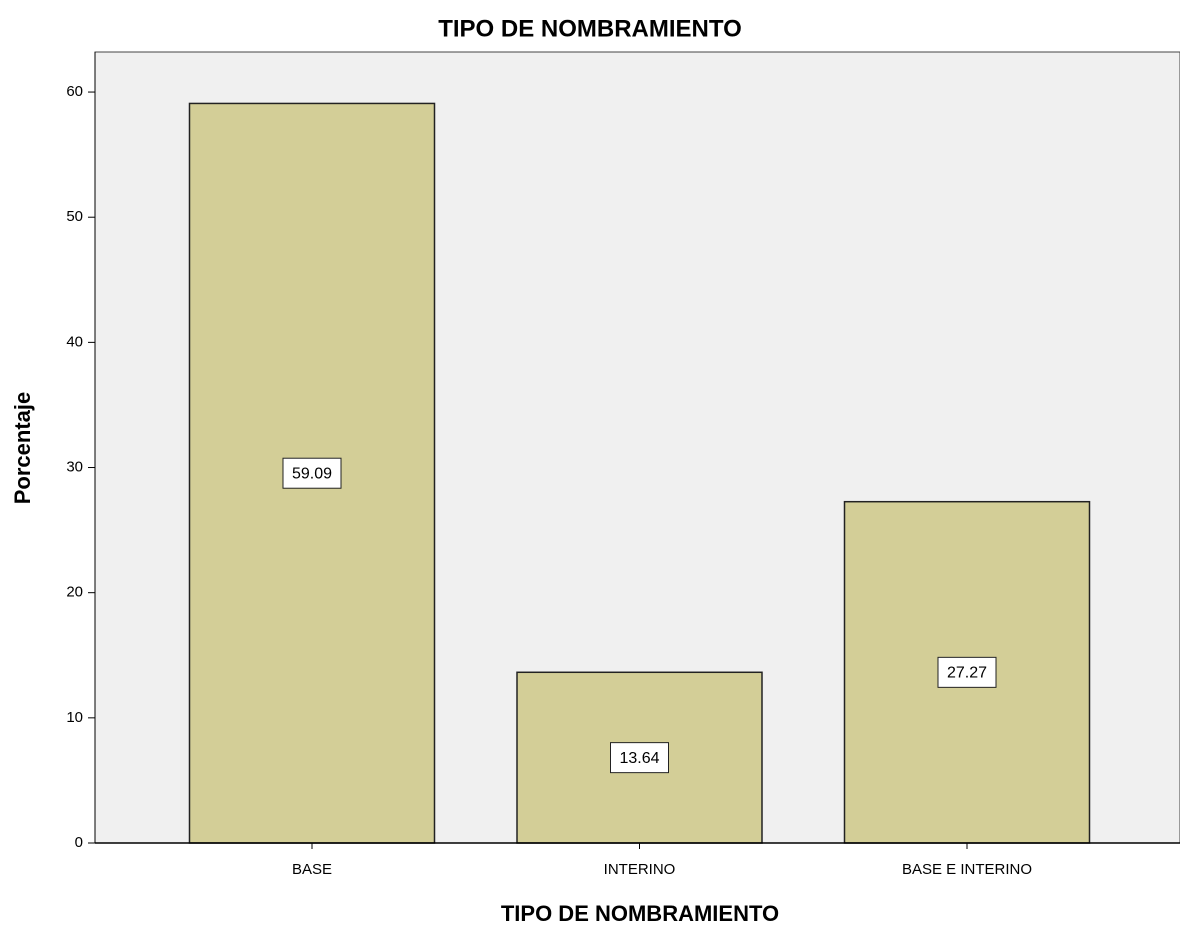 The height and width of the screenshot is (928, 1180). I want to click on y-tick-label: 10, so click(74, 717).